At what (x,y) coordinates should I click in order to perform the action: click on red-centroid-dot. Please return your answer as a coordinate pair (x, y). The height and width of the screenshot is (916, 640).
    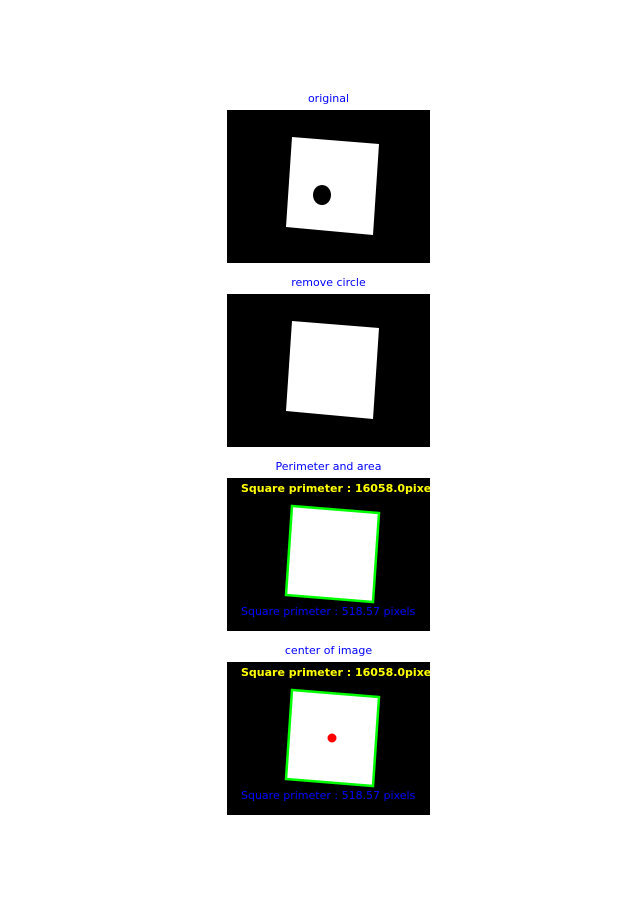
    Looking at the image, I should click on (332, 738).